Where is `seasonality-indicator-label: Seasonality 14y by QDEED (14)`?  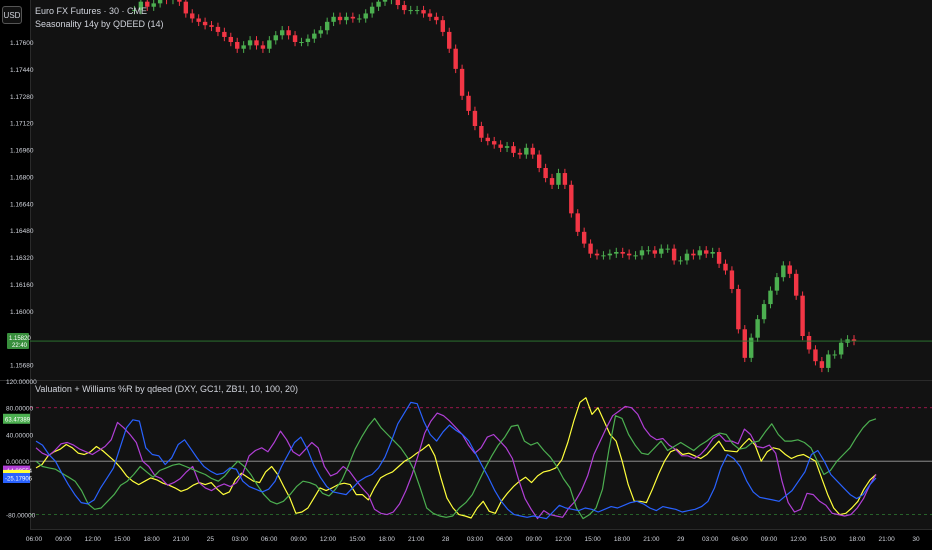
seasonality-indicator-label: Seasonality 14y by QDEED (14) is located at coordinates (99, 24).